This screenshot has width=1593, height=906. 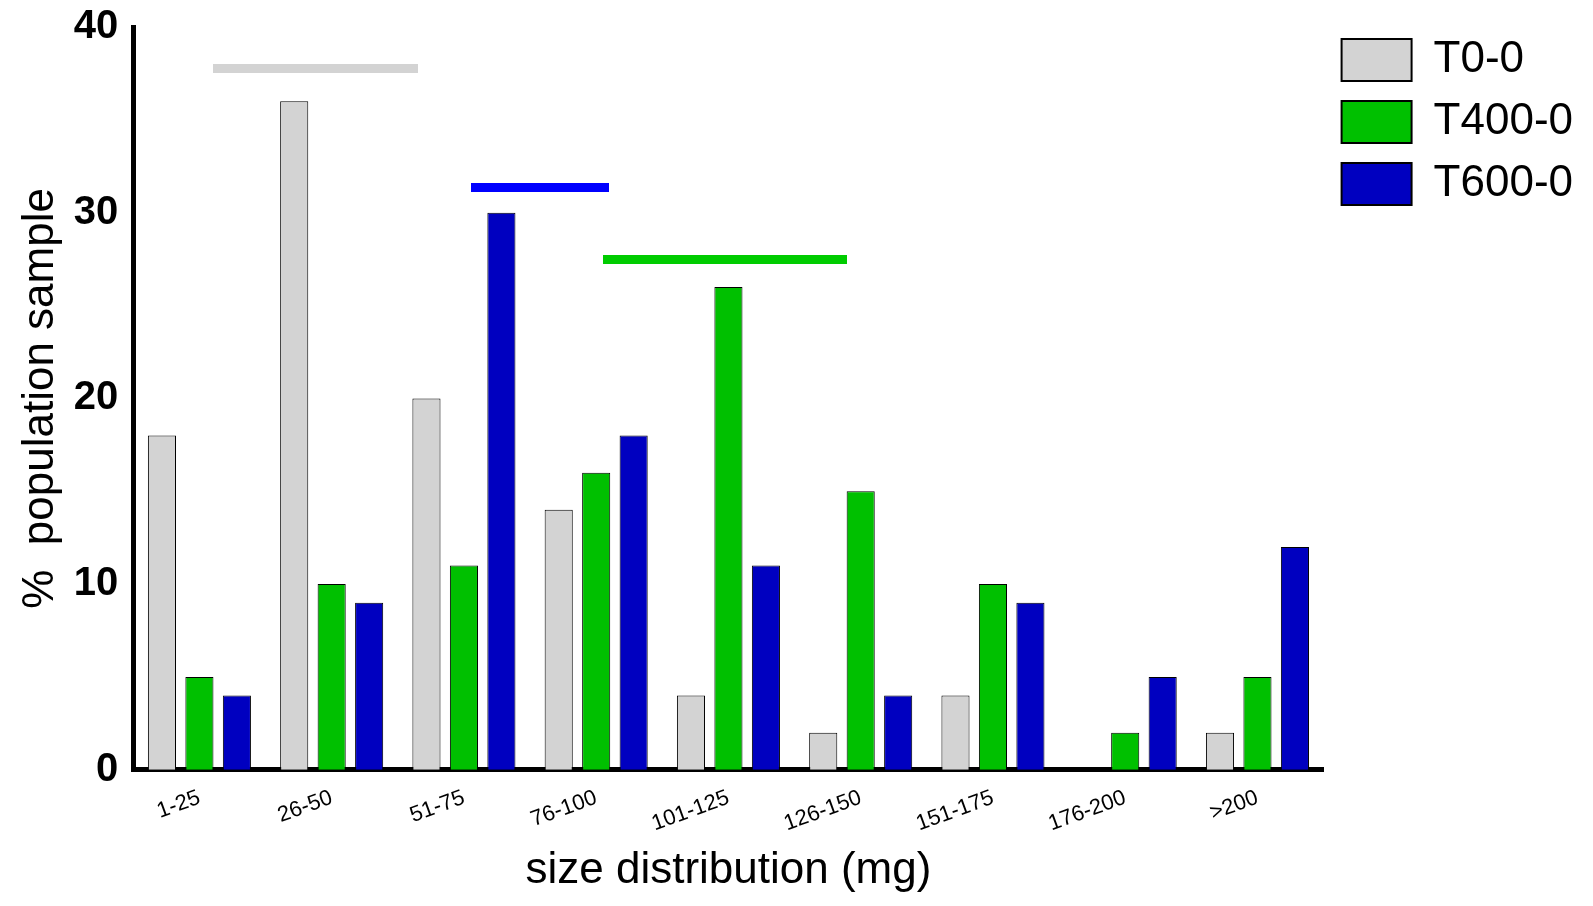 What do you see at coordinates (96, 395) in the screenshot?
I see `y-tick-label: 20` at bounding box center [96, 395].